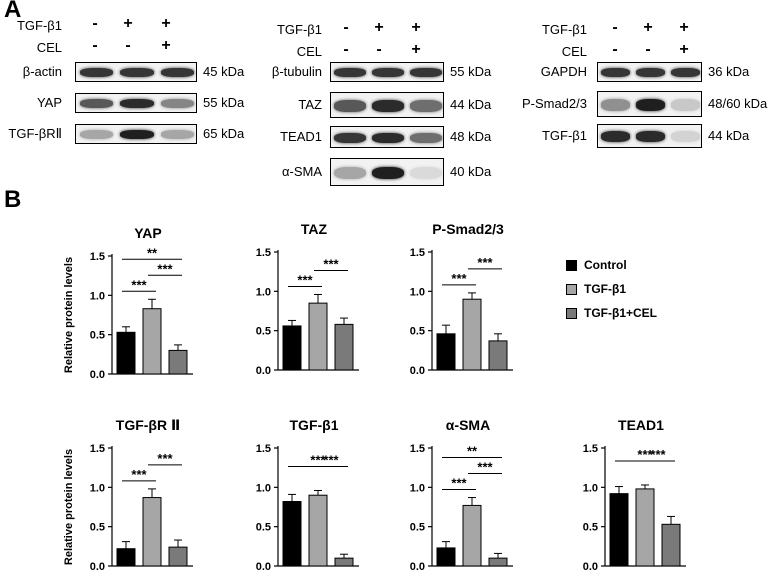 The image size is (780, 572). What do you see at coordinates (166, 45) in the screenshot?
I see `cel-sign: +` at bounding box center [166, 45].